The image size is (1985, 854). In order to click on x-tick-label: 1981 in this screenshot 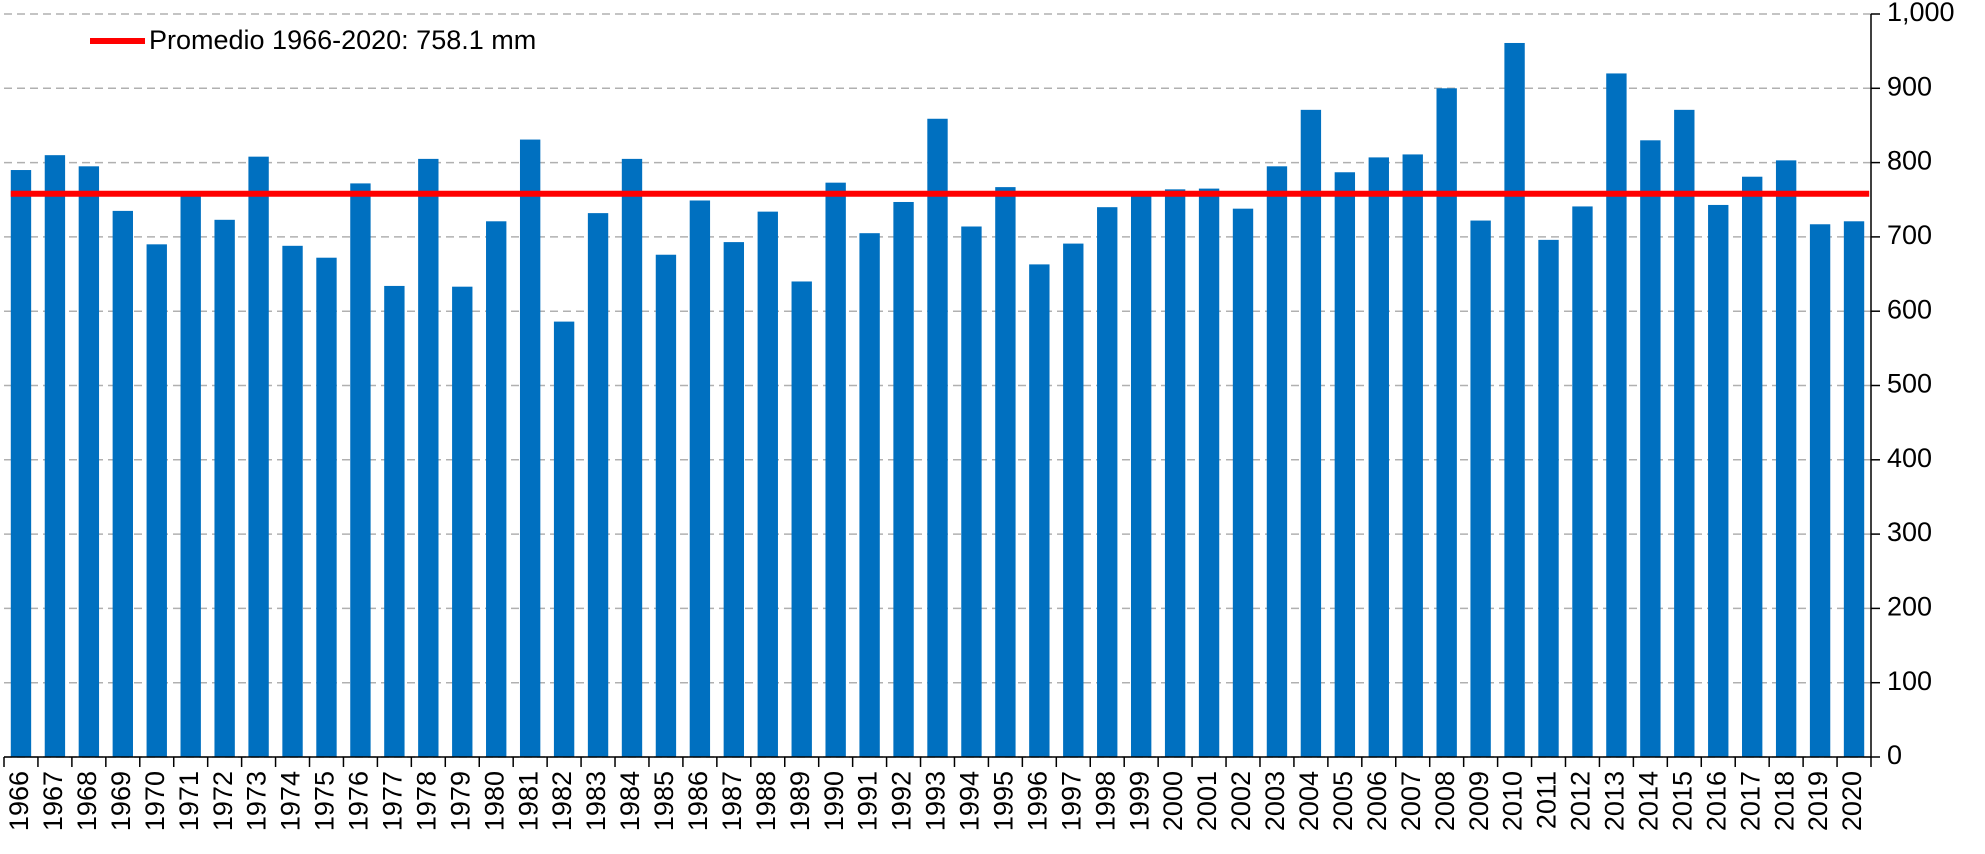, I will do `click(528, 801)`.